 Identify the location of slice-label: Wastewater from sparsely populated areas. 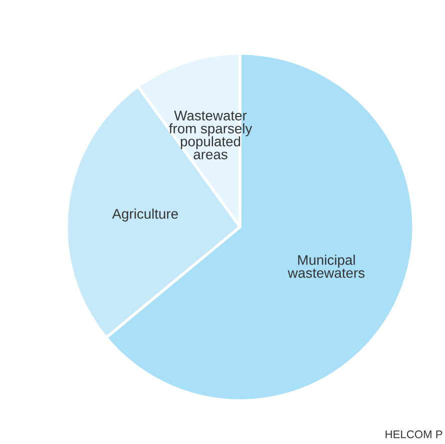
(210, 135).